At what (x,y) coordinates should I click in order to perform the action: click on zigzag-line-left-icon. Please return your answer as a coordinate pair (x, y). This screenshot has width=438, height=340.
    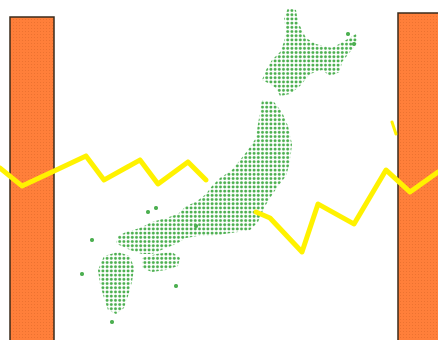
    Looking at the image, I should click on (104, 171).